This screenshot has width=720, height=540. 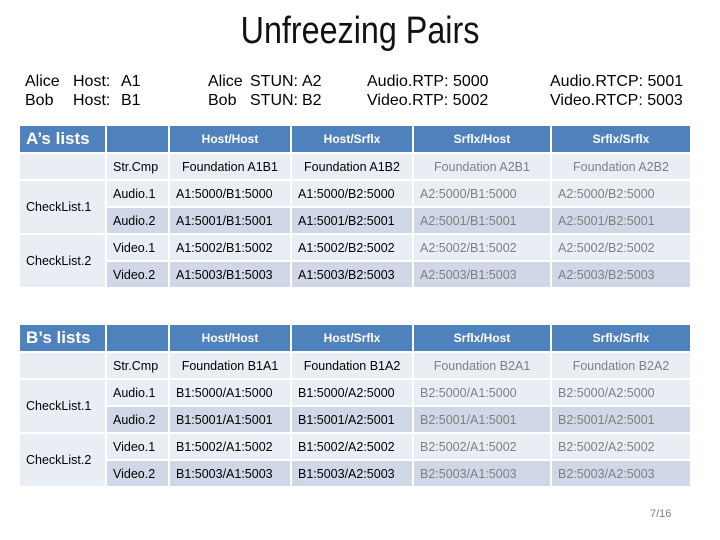 I want to click on info-item: Bob Host: B1, so click(x=83, y=101).